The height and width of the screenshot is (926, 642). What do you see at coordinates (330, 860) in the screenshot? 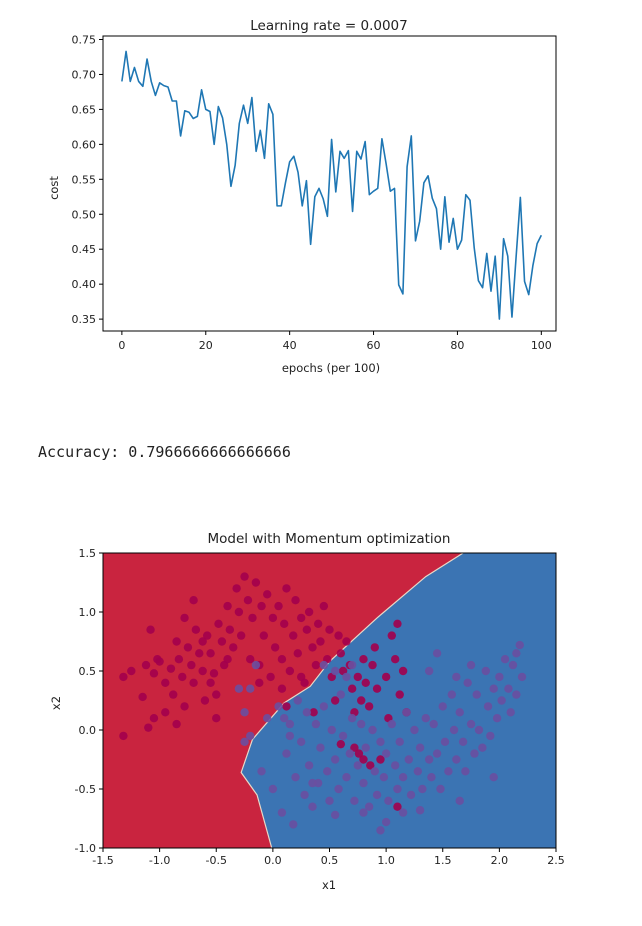
I see `x-tick-label: 0.5` at bounding box center [330, 860].